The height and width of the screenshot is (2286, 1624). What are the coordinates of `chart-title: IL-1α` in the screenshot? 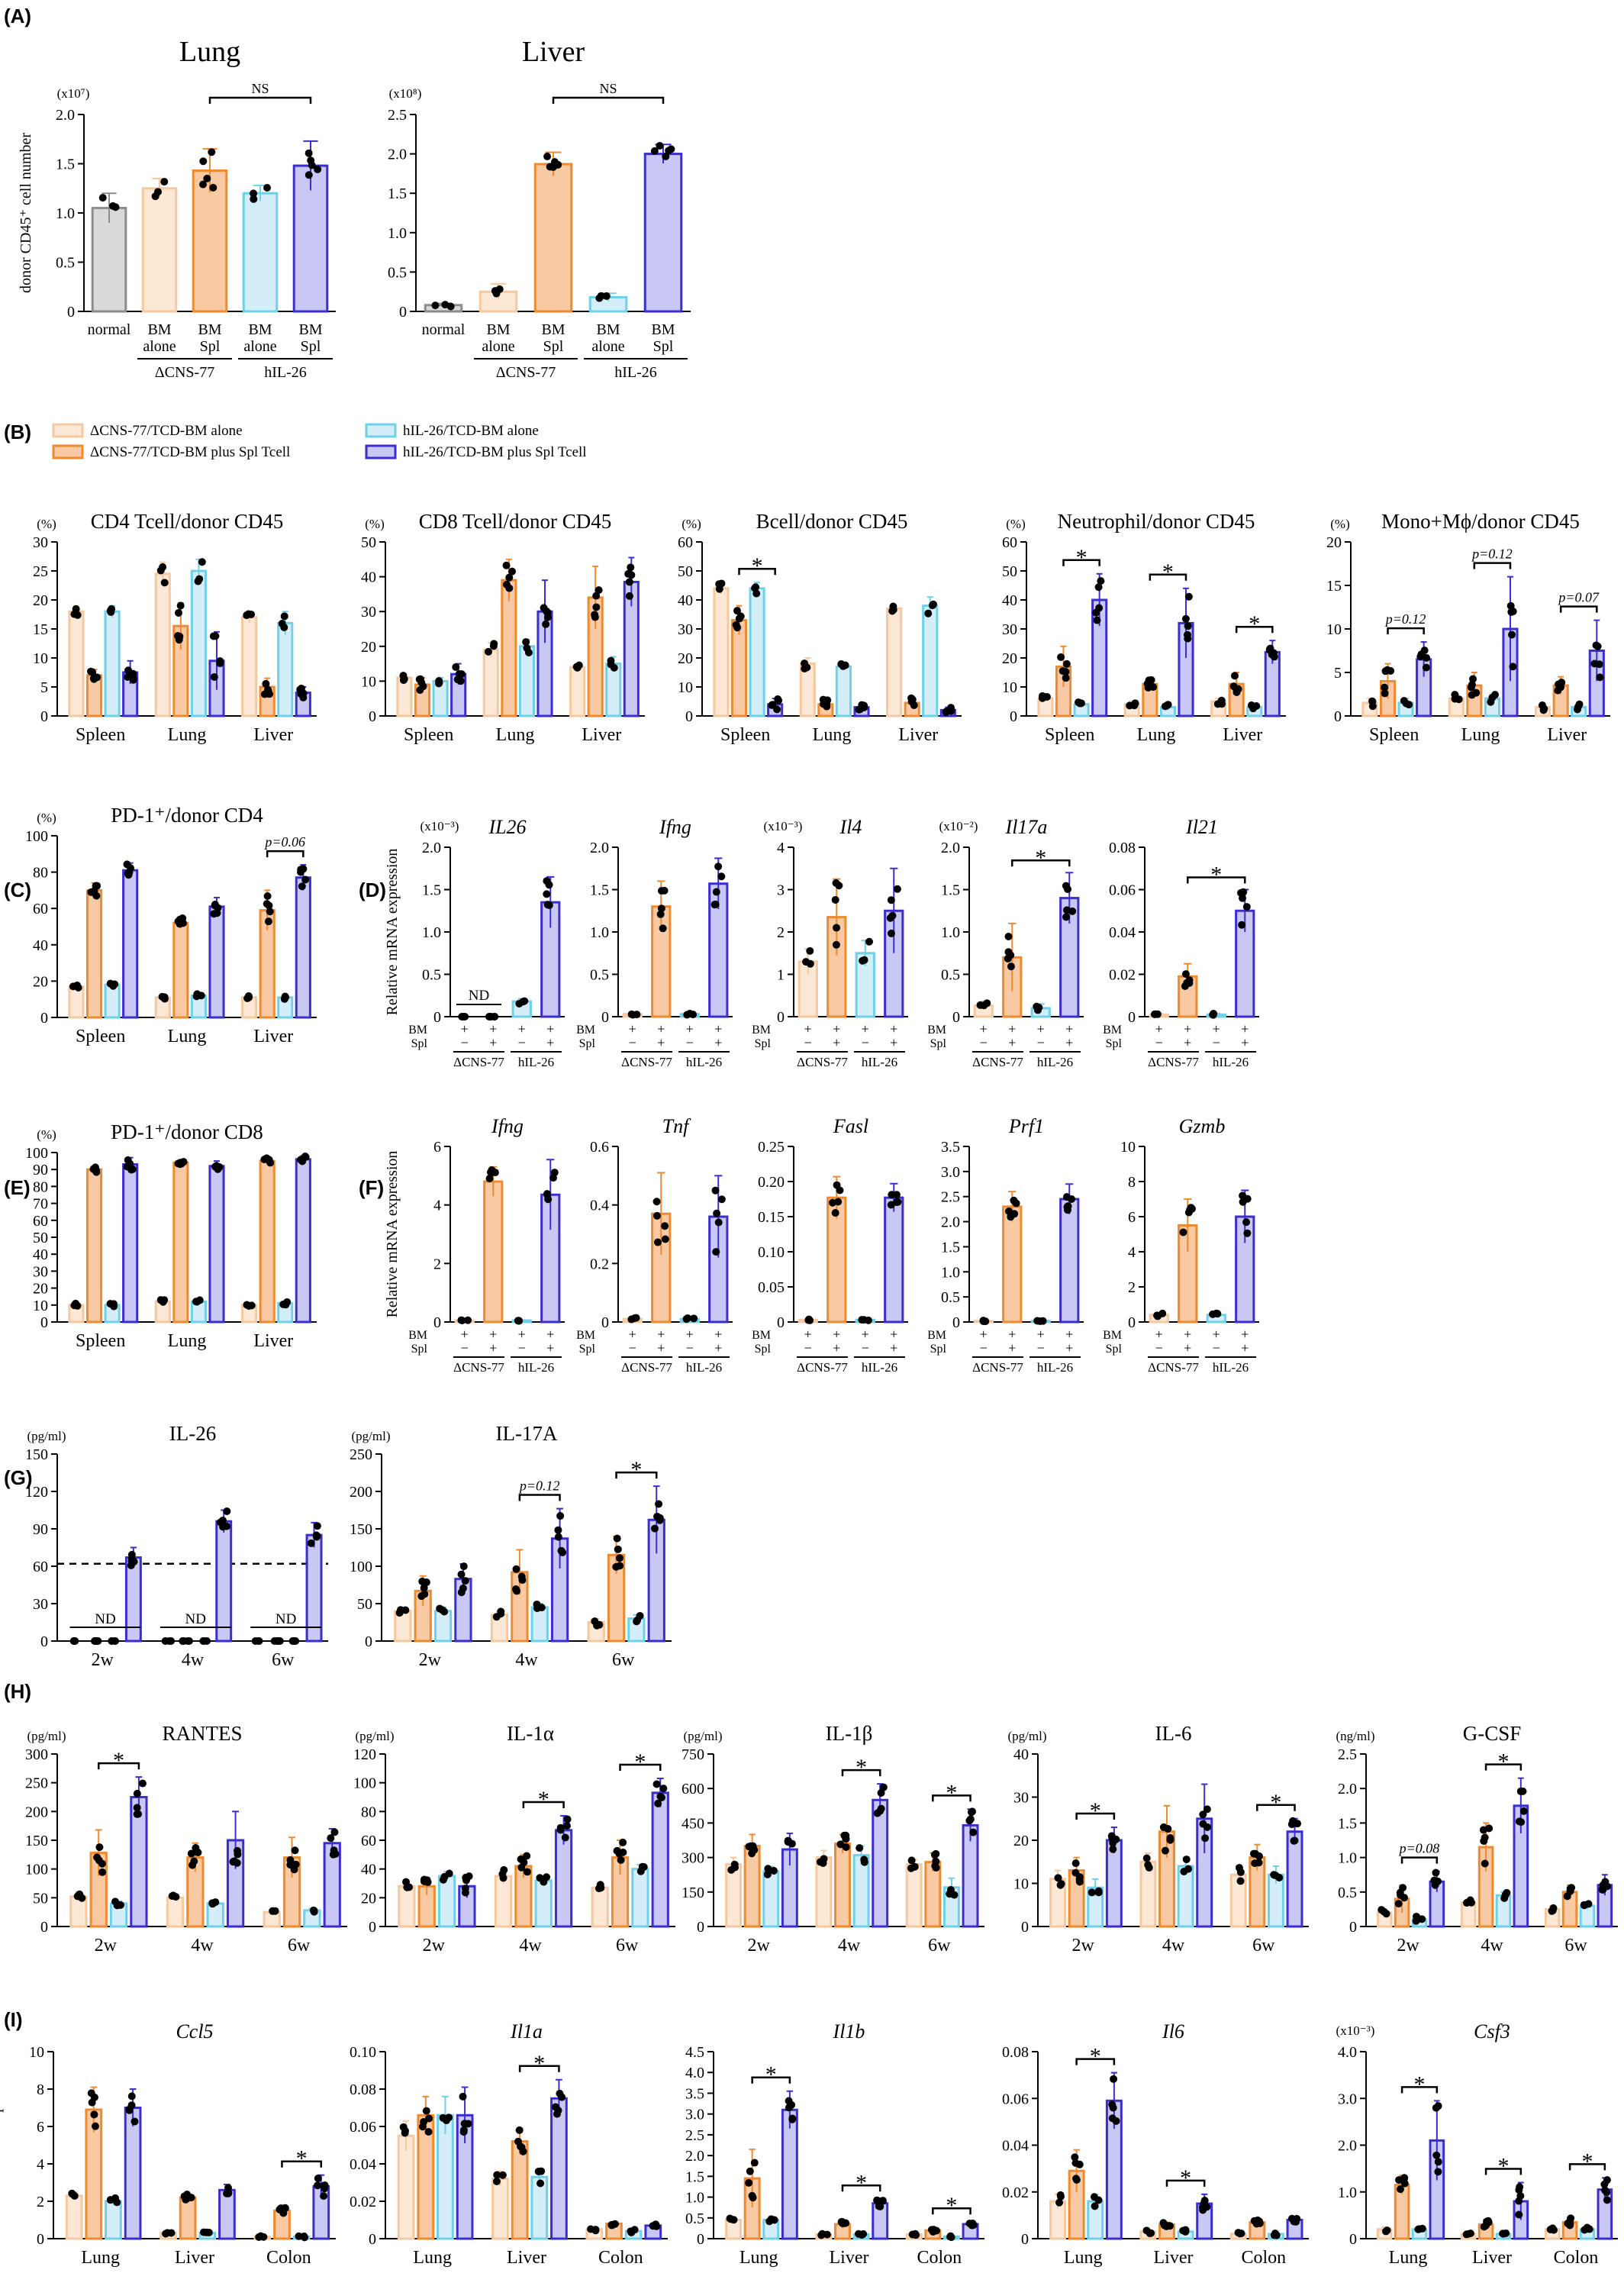 It's located at (530, 1733).